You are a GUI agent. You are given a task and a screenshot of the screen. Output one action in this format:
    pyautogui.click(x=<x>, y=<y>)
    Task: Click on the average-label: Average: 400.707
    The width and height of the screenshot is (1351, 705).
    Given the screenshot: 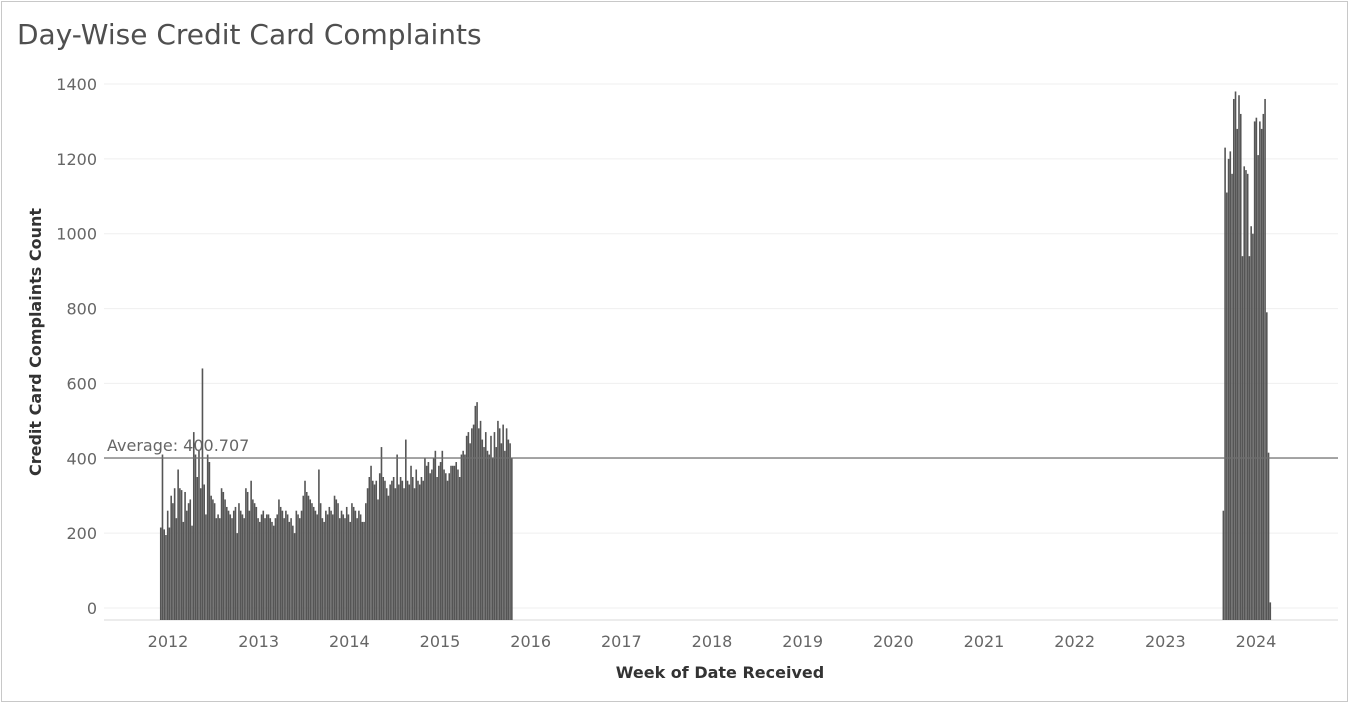 What is the action you would take?
    pyautogui.click(x=178, y=445)
    